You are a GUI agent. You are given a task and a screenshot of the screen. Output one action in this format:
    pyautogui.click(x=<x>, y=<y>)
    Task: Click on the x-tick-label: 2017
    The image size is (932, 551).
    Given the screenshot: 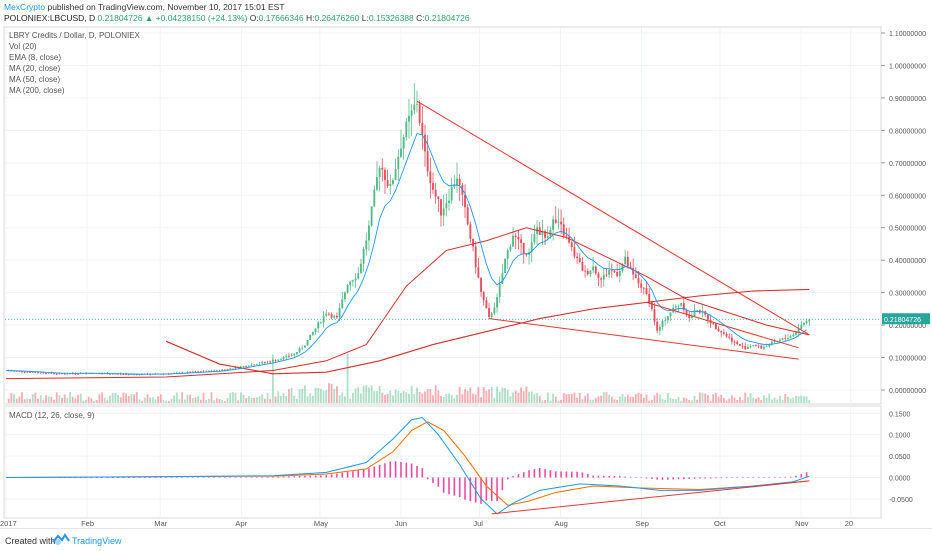 What is the action you would take?
    pyautogui.click(x=8, y=523)
    